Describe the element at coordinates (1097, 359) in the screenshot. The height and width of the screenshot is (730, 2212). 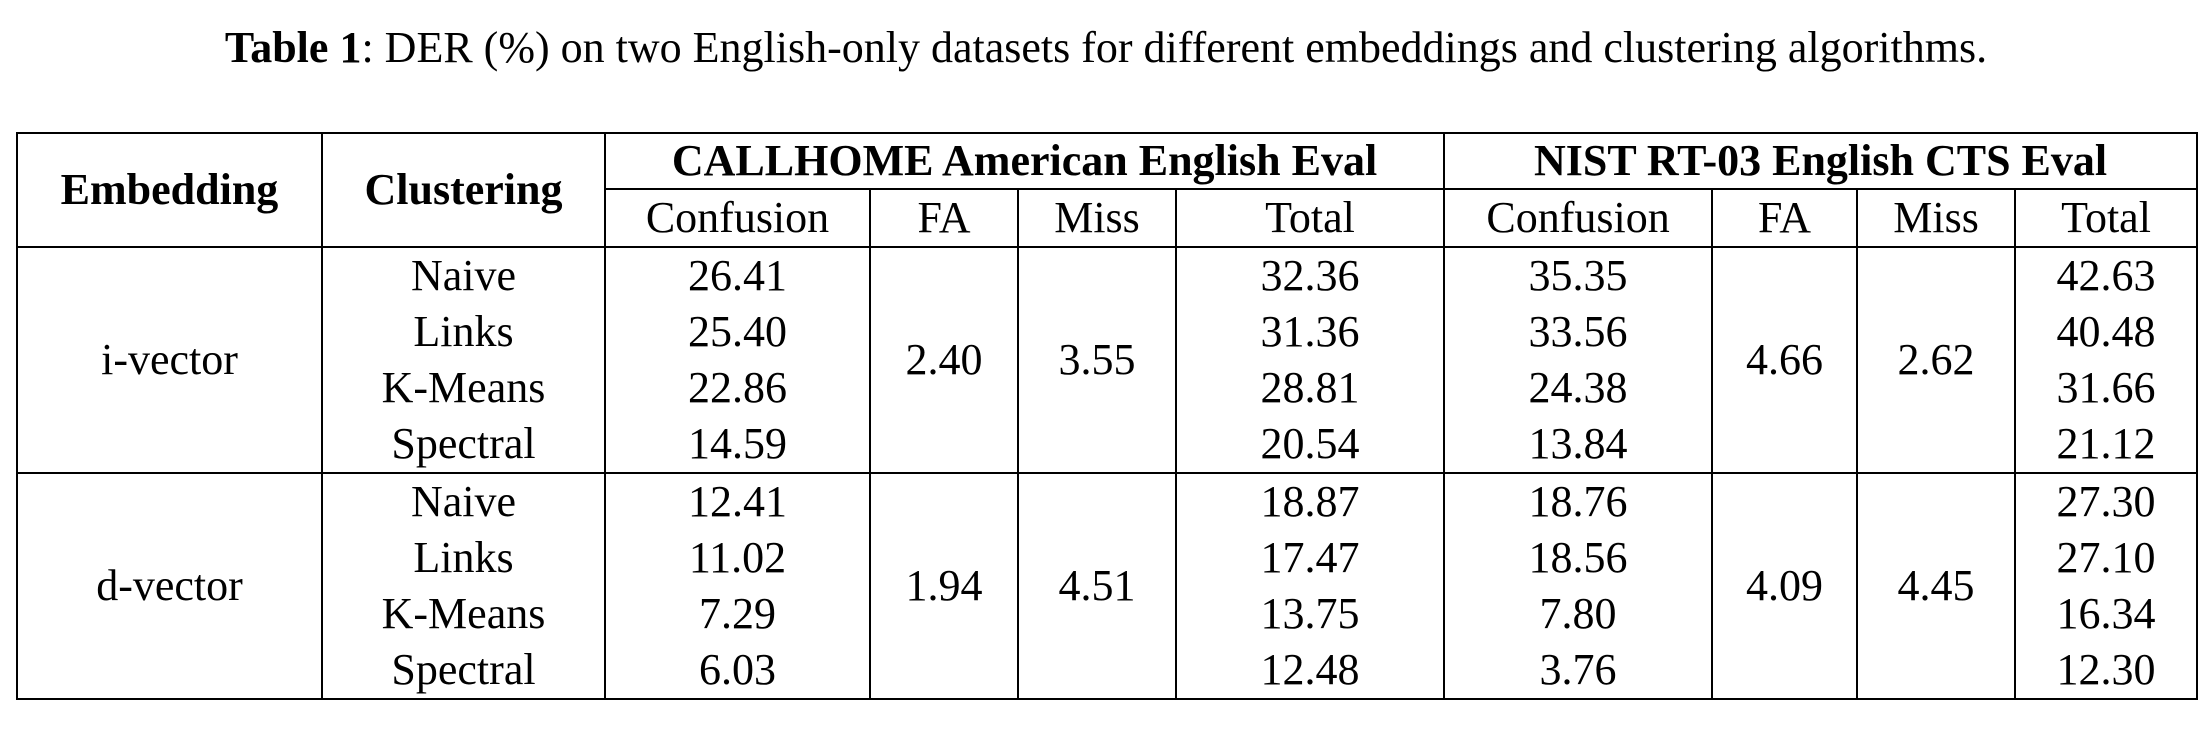
I see `miss-cell: 3.55` at that location.